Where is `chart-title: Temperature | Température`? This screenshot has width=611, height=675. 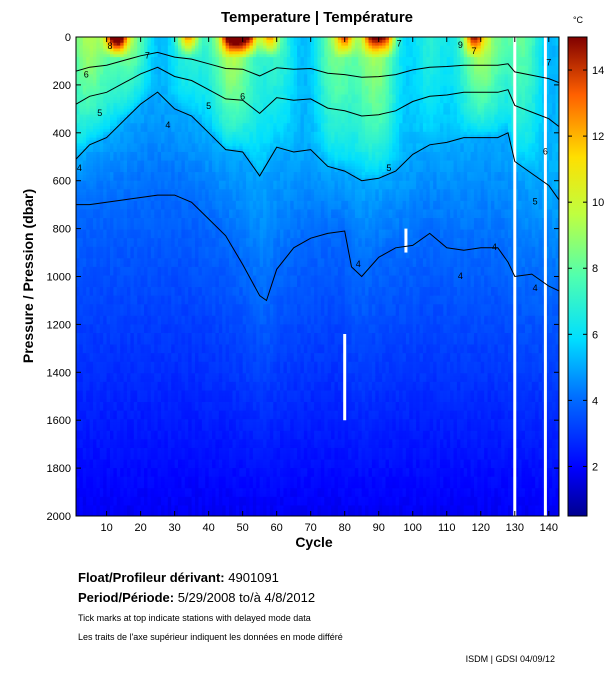 chart-title: Temperature | Température is located at coordinates (317, 17).